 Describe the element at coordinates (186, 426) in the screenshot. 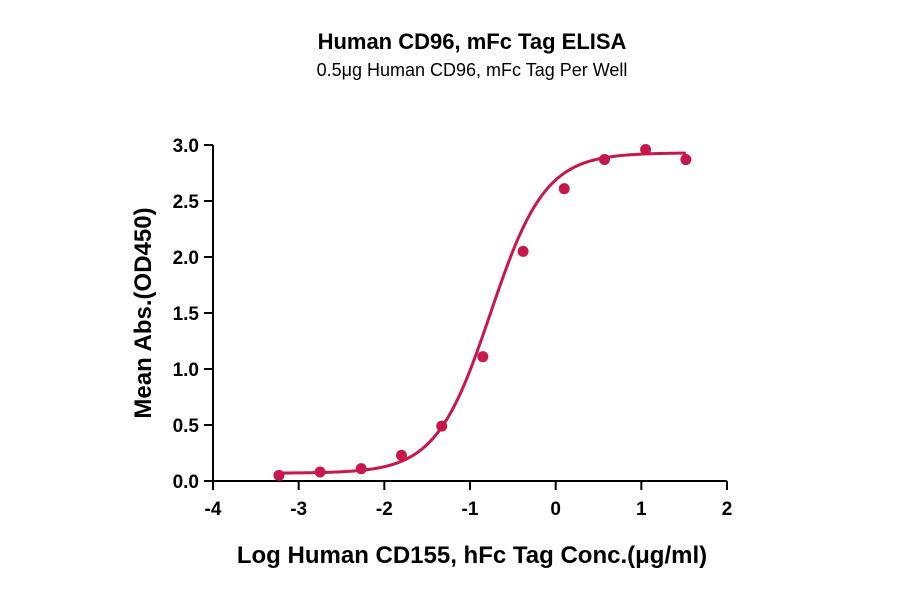

I see `y-tick-label: 0.5` at that location.